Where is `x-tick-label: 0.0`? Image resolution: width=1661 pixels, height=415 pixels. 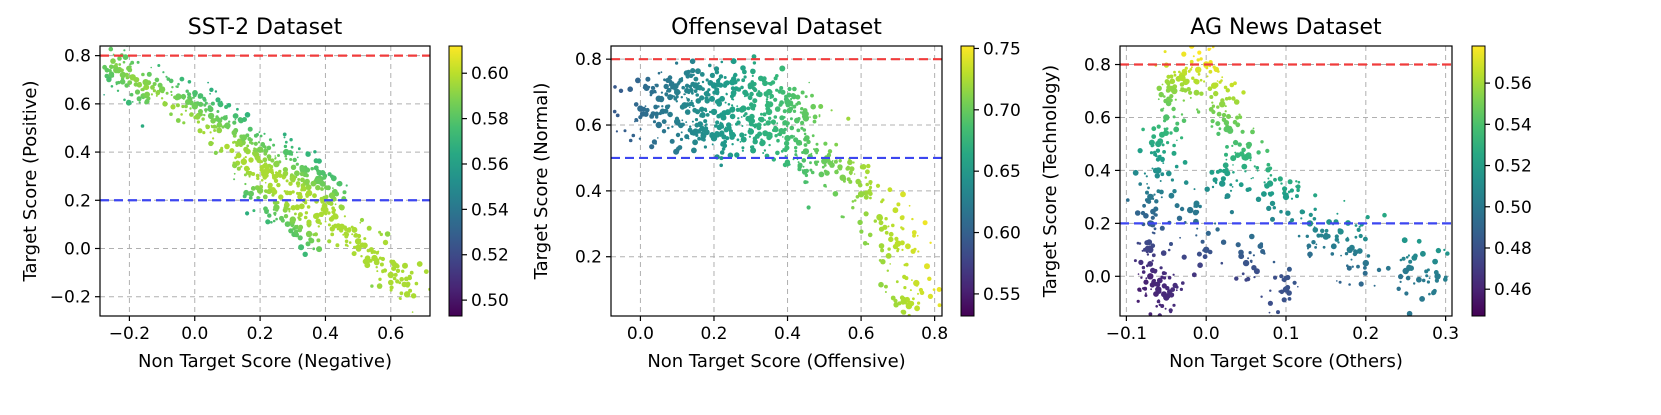 x-tick-label: 0.0 is located at coordinates (640, 334).